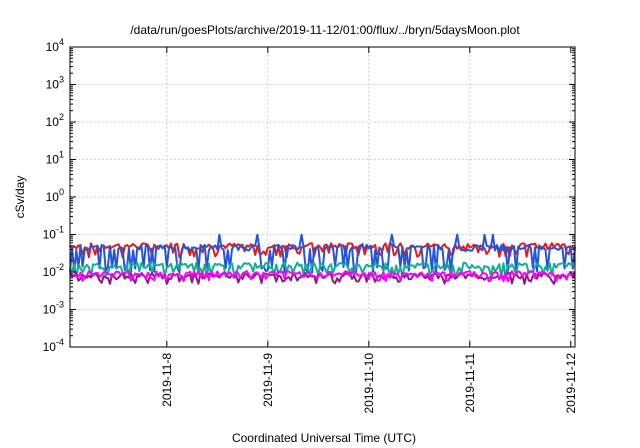 The height and width of the screenshot is (448, 640). I want to click on x-tick-label: 2019-11-9, so click(268, 380).